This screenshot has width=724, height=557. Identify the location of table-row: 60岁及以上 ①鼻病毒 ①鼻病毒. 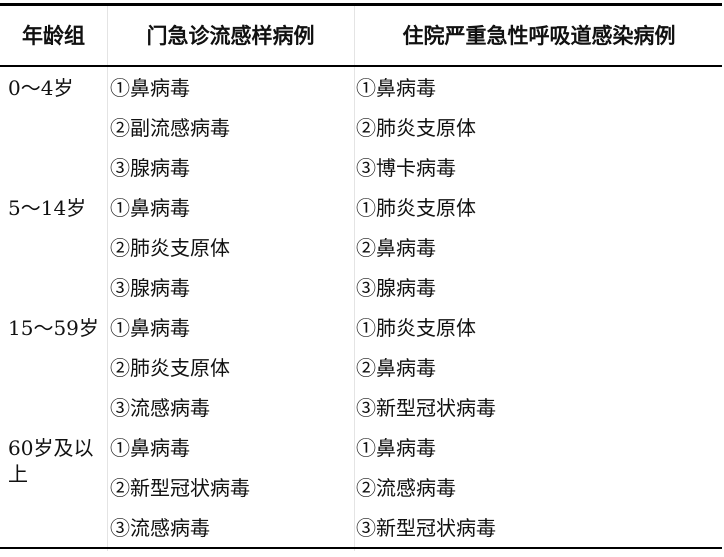
(362, 457).